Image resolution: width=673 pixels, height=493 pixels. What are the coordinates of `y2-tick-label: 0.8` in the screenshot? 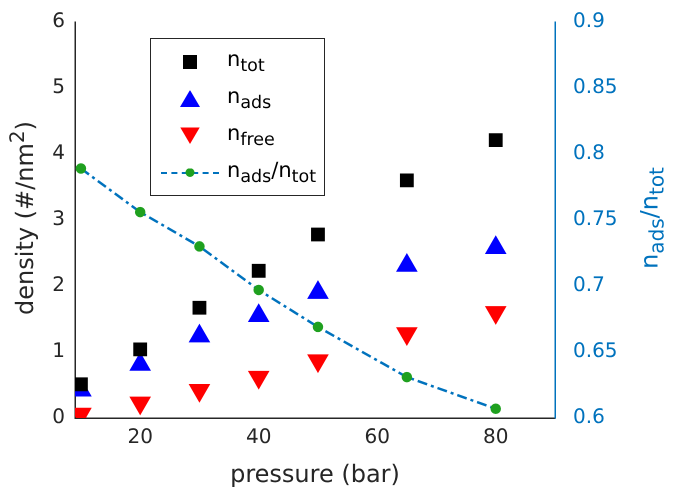 It's located at (589, 152).